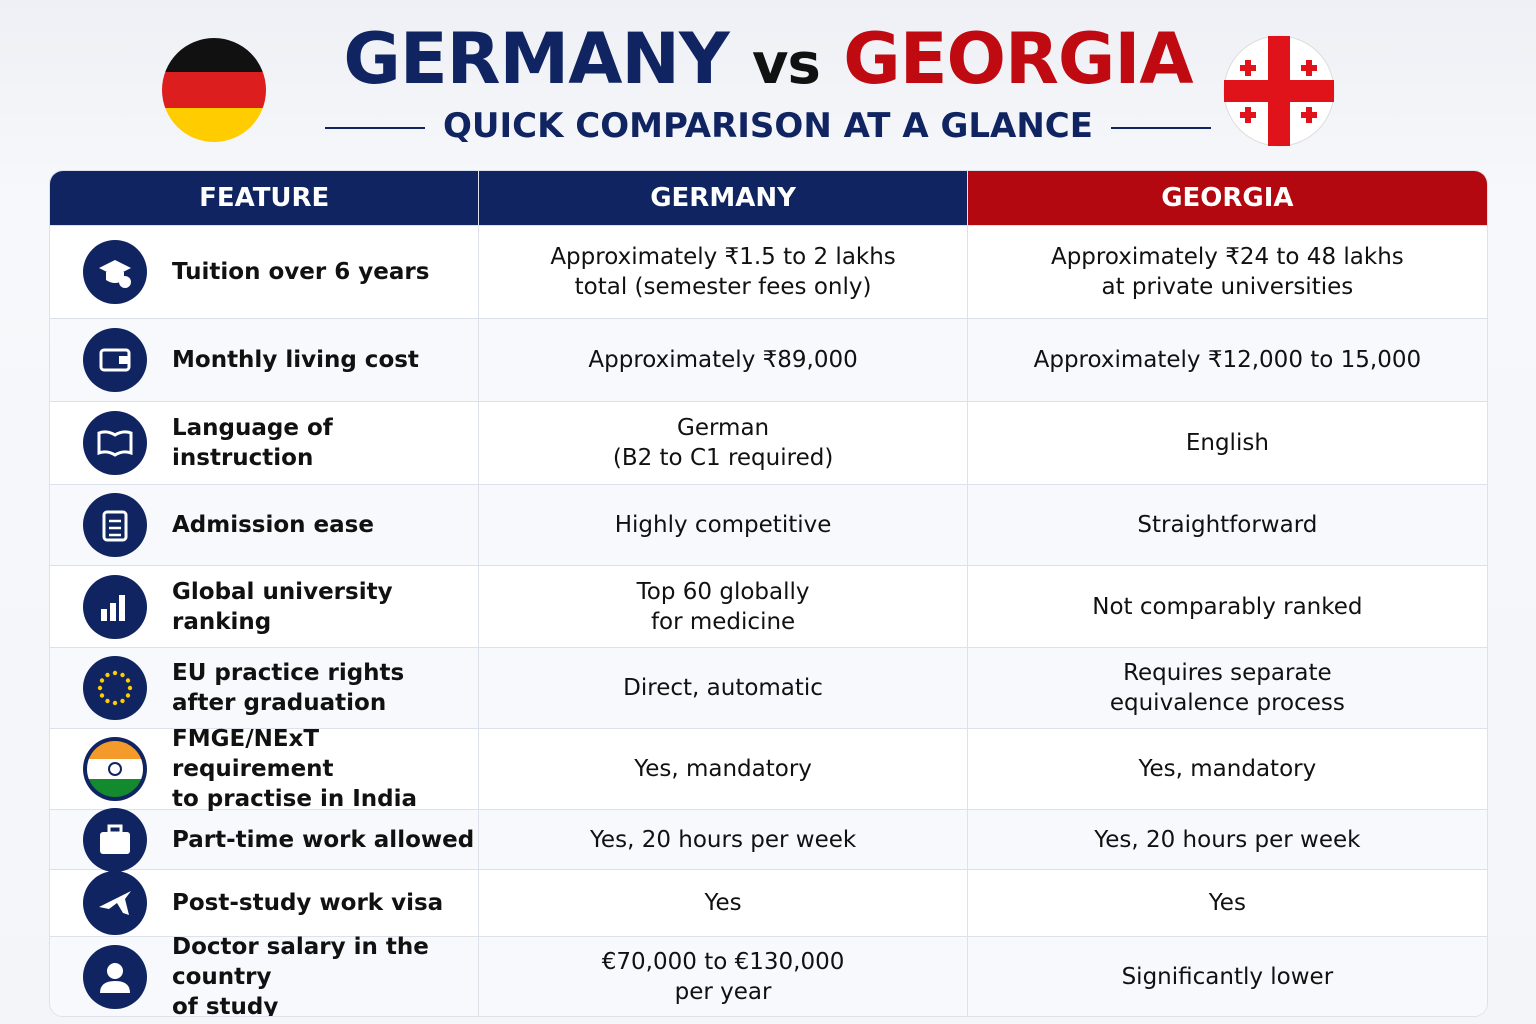  I want to click on cell-line: Part-time work allowed, so click(323, 839).